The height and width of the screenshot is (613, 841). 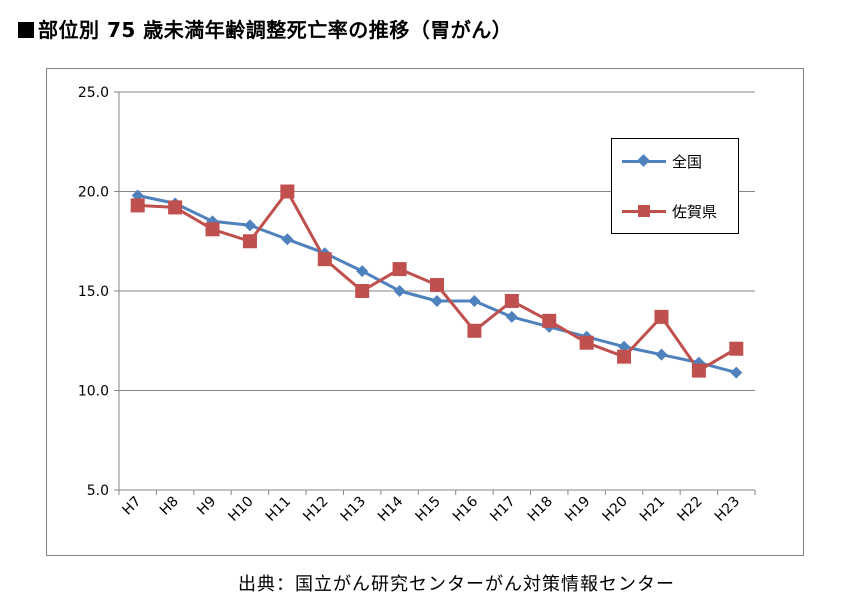 What do you see at coordinates (275, 30) in the screenshot?
I see `page-title-text: 部位別 75 歳未満年齢調整死亡率の推移（胃がん）` at bounding box center [275, 30].